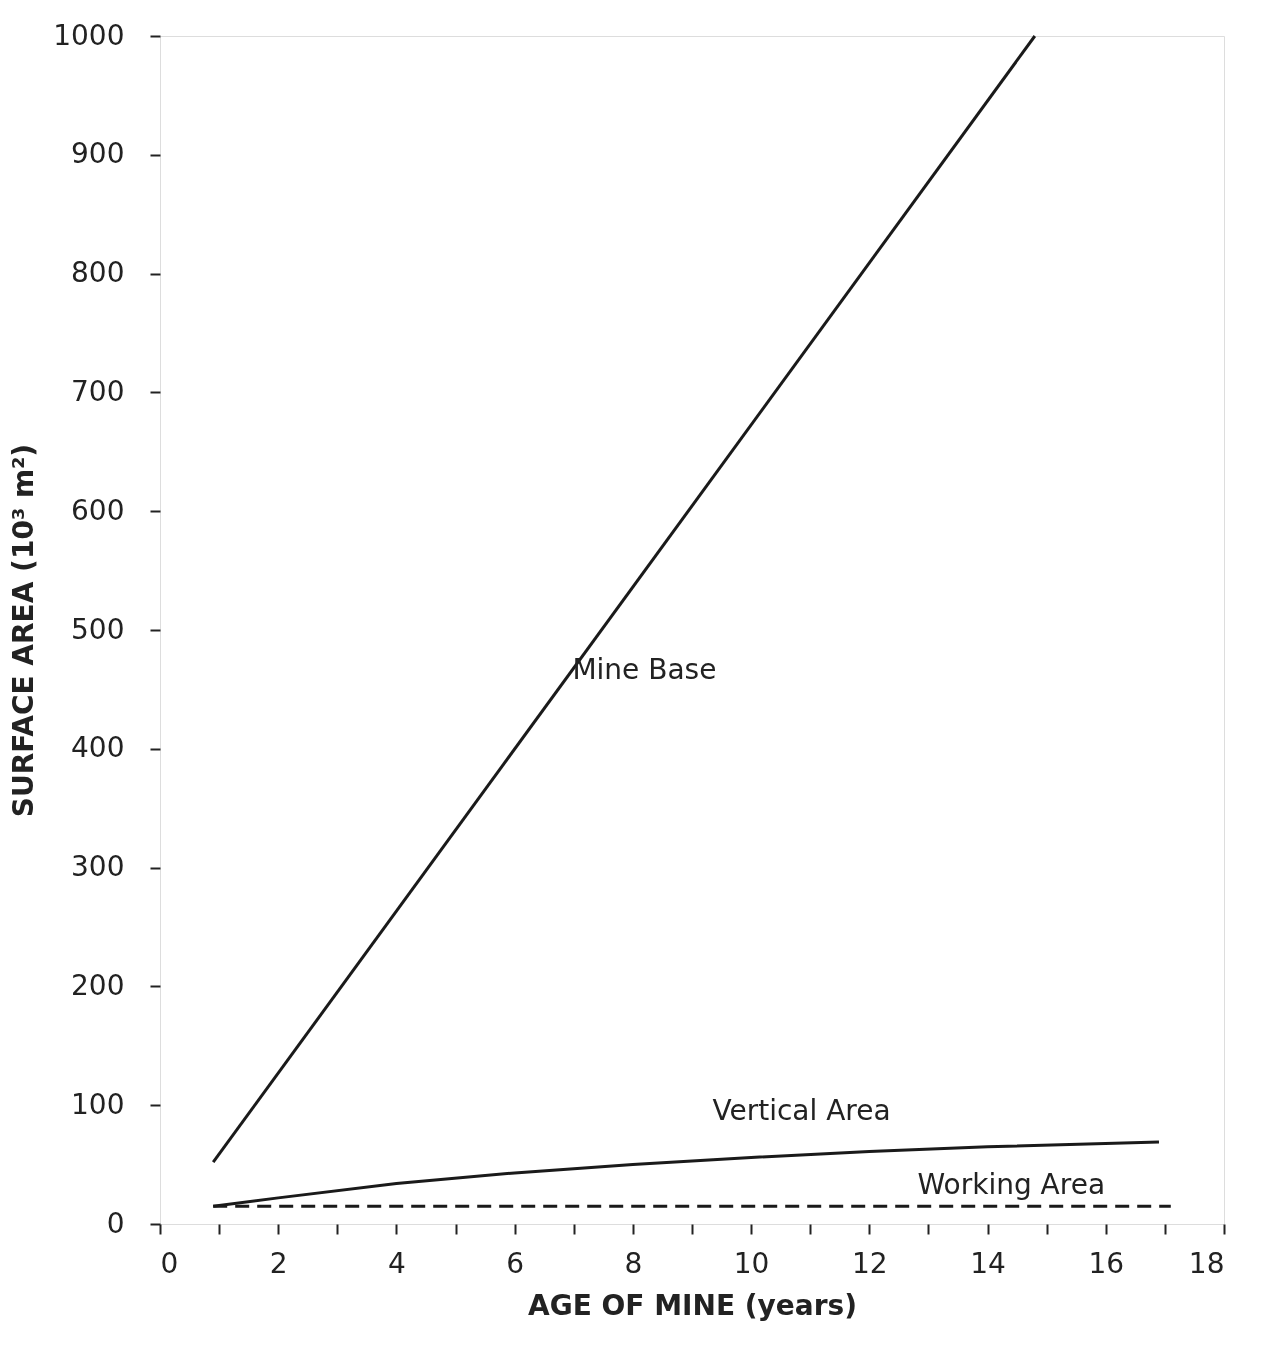  I want to click on y-tick-label: 200, so click(98, 985).